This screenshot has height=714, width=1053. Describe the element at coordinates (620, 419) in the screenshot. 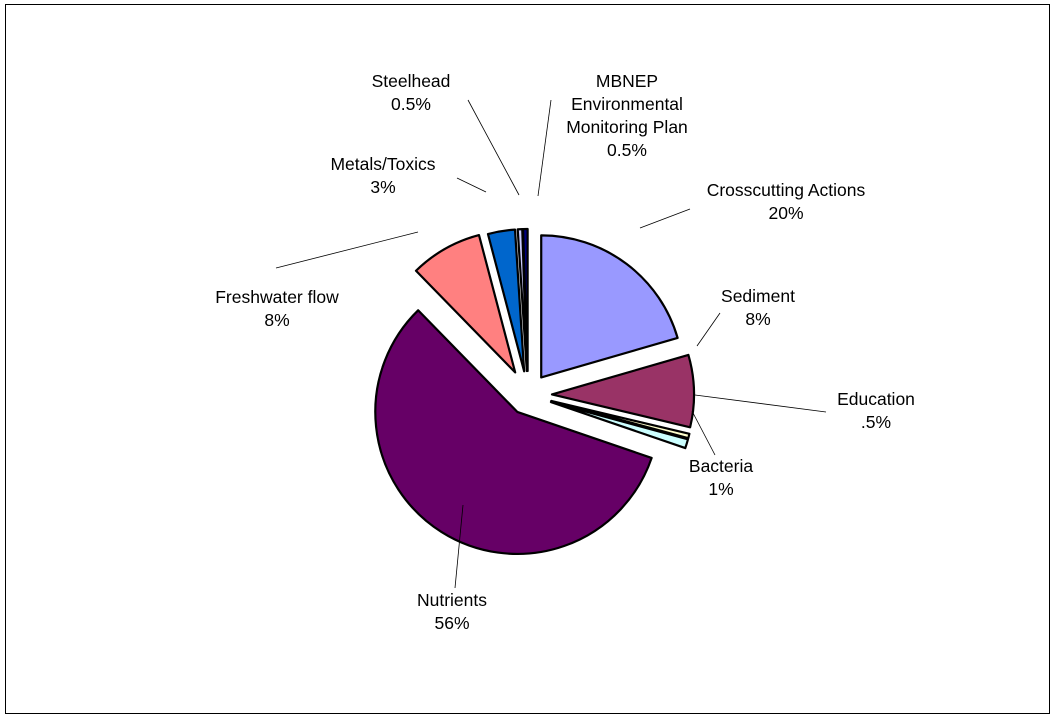

I see `pie-slice-education` at that location.